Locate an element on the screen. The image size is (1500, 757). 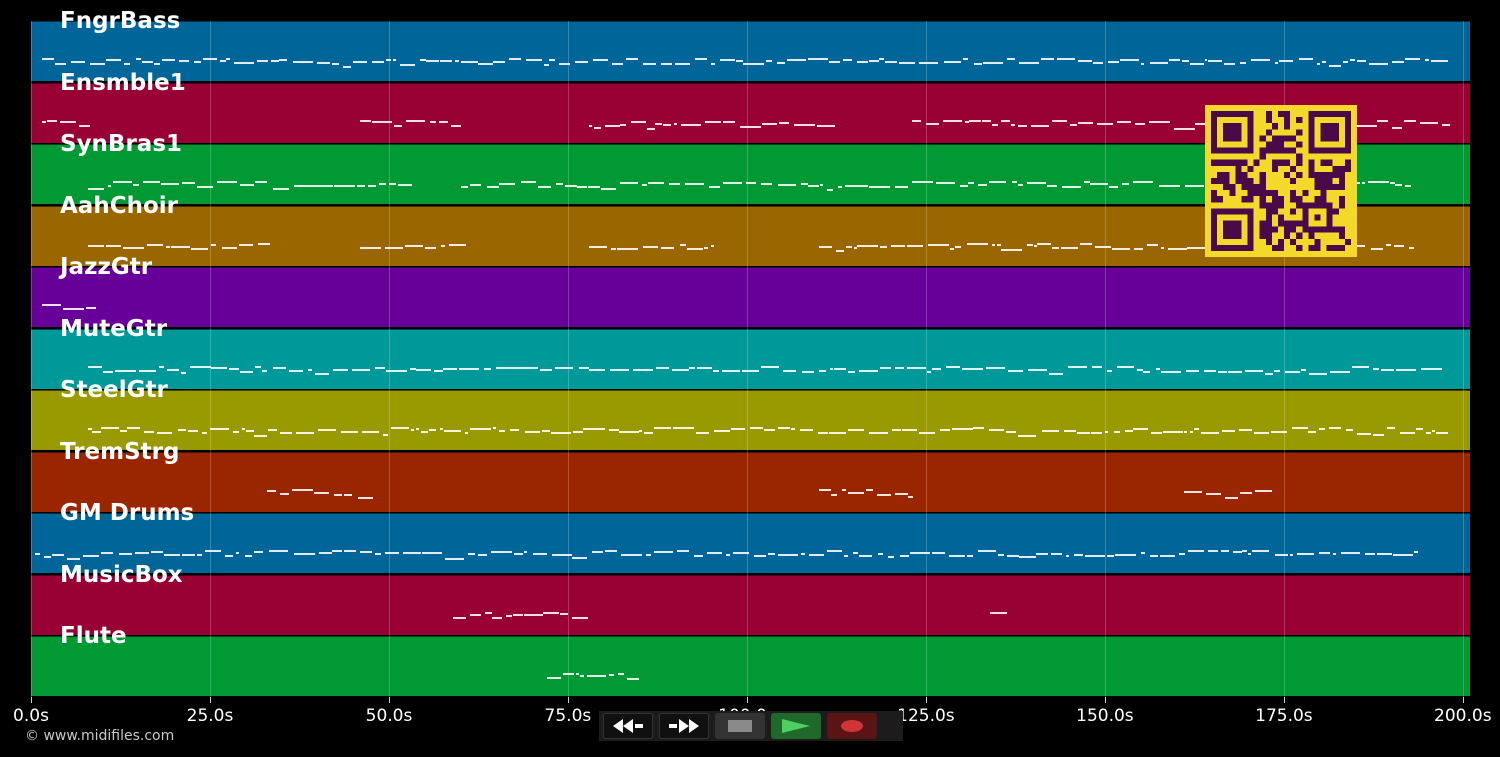
track-lane-musicbox: MusicBox is located at coordinates (750, 599).